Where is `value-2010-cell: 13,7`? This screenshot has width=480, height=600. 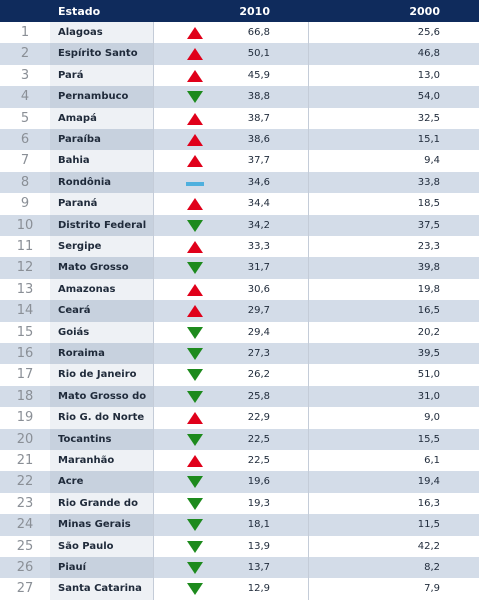 value-2010-cell: 13,7 is located at coordinates (258, 567).